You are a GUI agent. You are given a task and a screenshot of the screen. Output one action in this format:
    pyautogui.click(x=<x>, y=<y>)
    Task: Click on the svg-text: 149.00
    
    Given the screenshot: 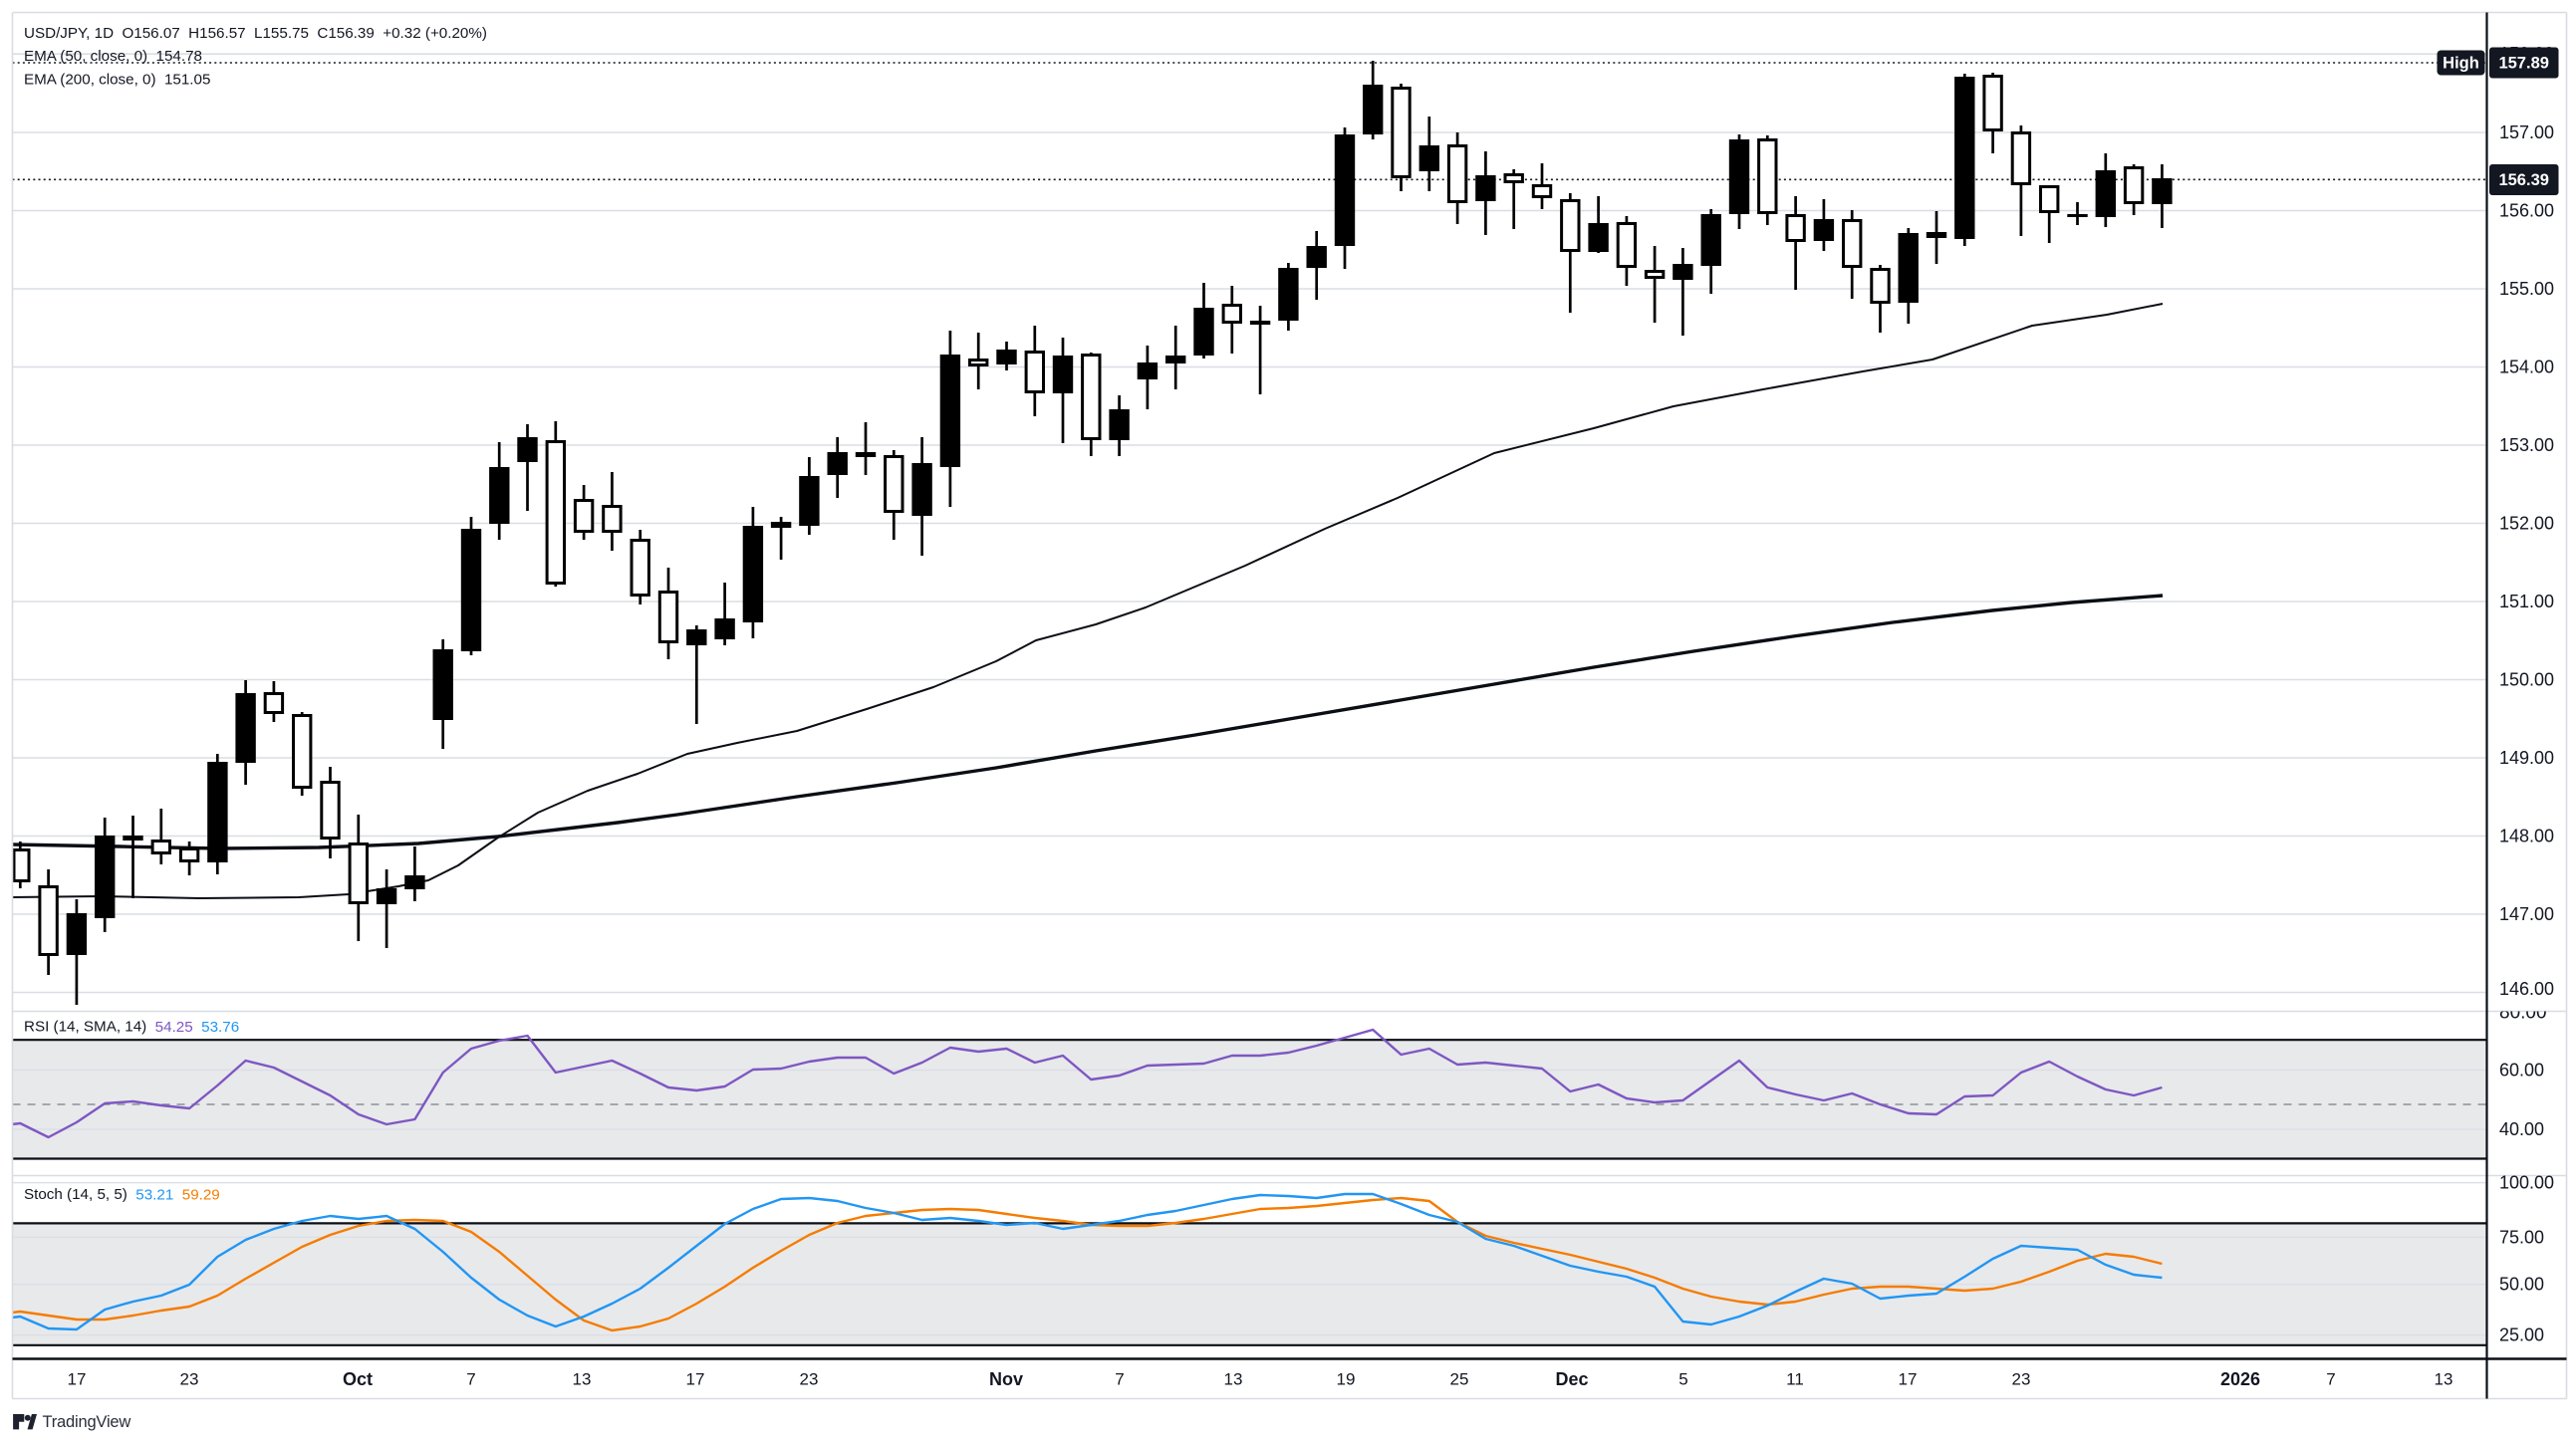 What is the action you would take?
    pyautogui.click(x=2526, y=758)
    